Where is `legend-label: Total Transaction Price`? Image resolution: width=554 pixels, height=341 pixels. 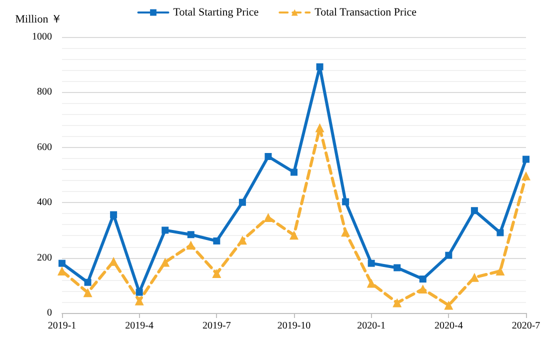 legend-label: Total Transaction Price is located at coordinates (365, 12).